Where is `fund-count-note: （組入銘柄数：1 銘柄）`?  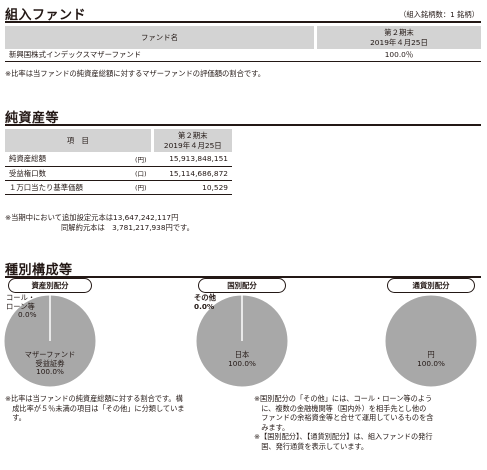
fund-count-note: （組入銘柄数：1 銘柄） is located at coordinates (439, 14).